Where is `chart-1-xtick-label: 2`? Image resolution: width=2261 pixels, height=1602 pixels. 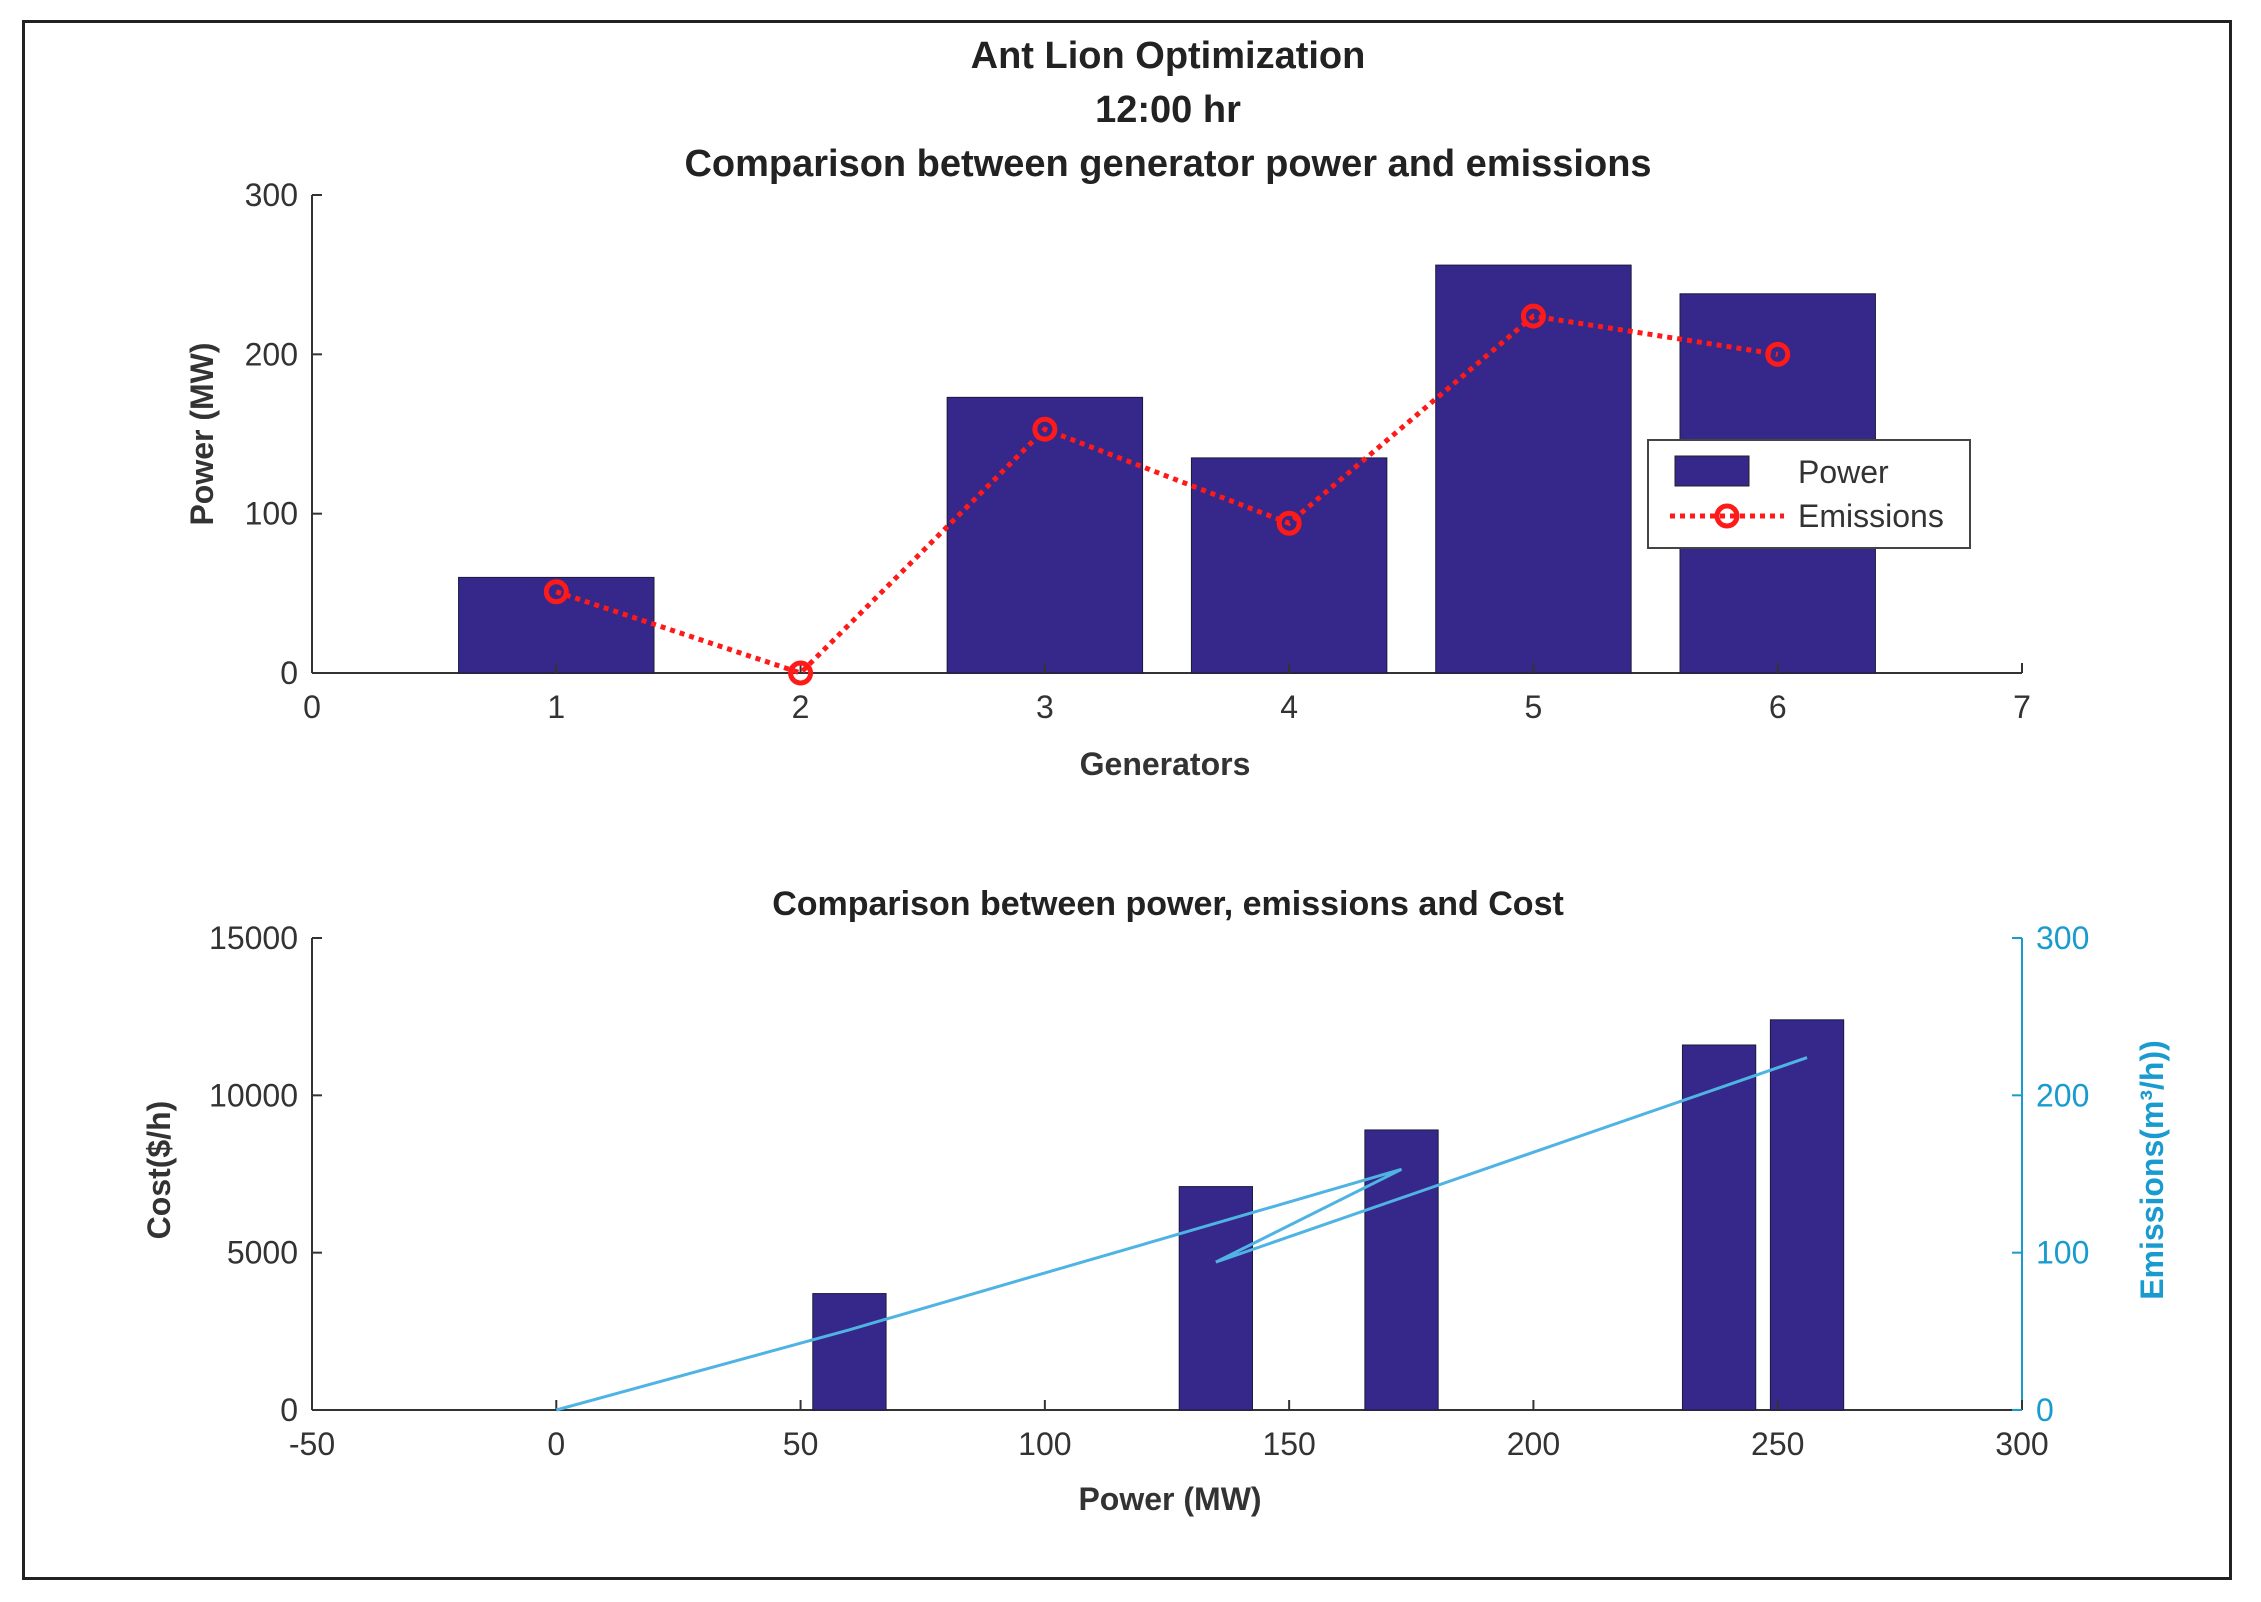
chart-1-xtick-label: 2 is located at coordinates (801, 707).